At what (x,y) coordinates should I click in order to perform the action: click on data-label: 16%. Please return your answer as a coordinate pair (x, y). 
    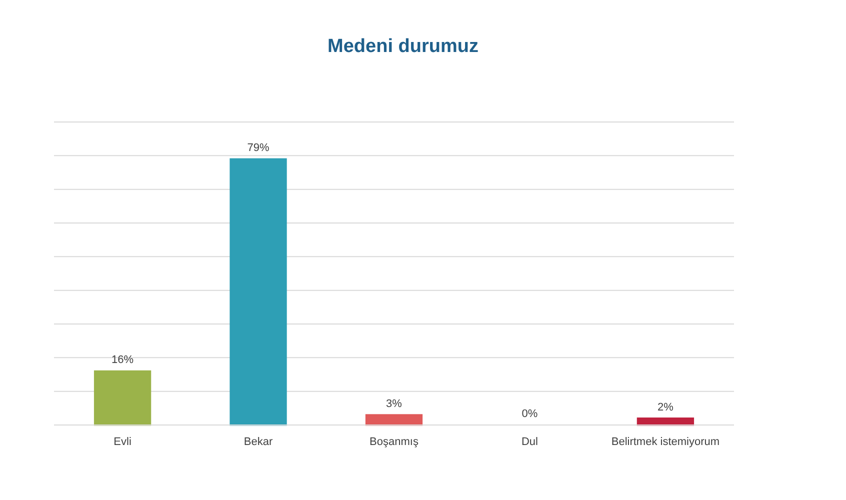
    Looking at the image, I should click on (123, 360).